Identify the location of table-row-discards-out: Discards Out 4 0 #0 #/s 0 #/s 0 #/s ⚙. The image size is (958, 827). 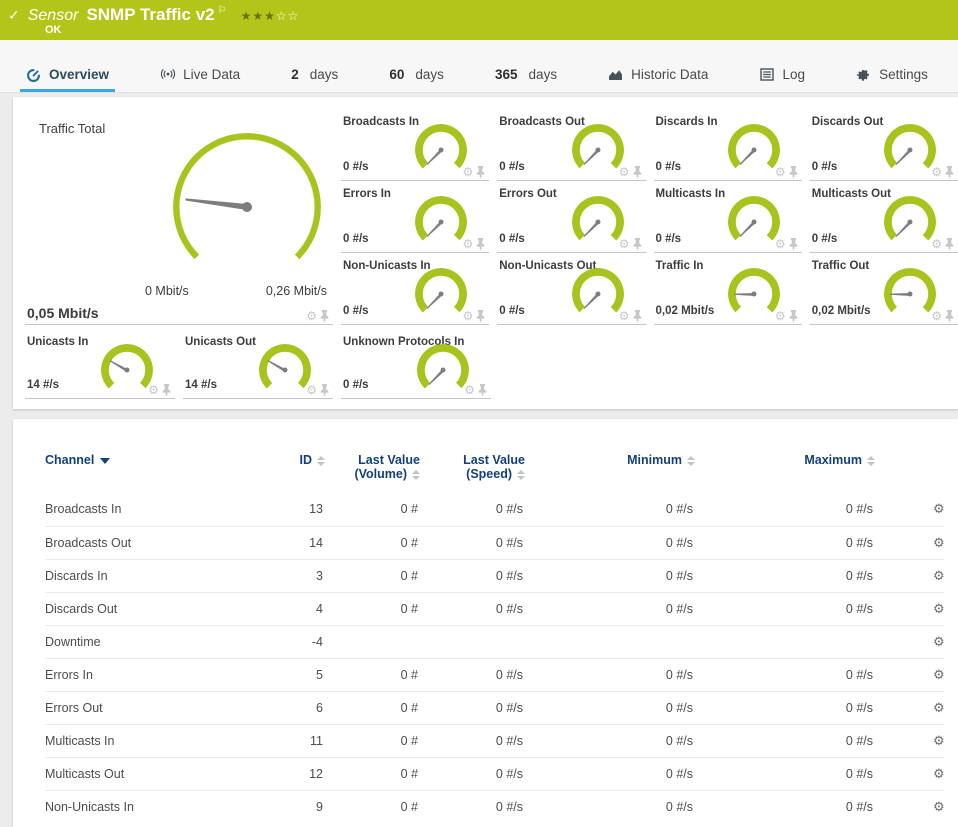
(495, 608).